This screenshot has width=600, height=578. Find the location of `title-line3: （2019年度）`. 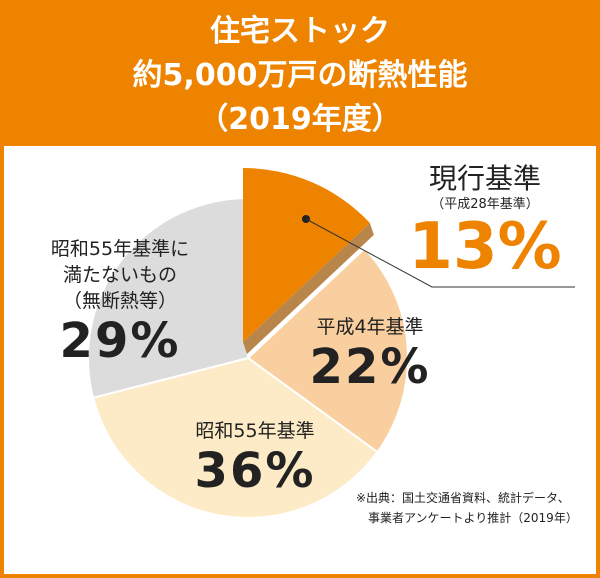

title-line3: （2019年度） is located at coordinates (300, 119).